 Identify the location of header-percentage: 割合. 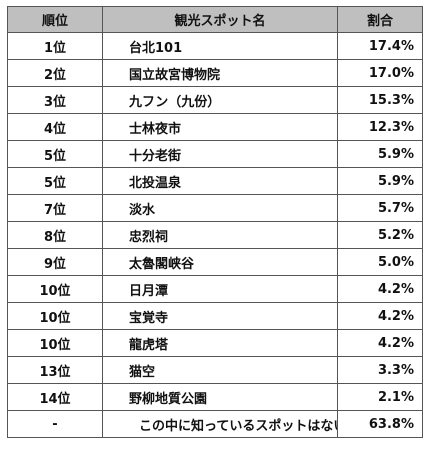
(380, 19).